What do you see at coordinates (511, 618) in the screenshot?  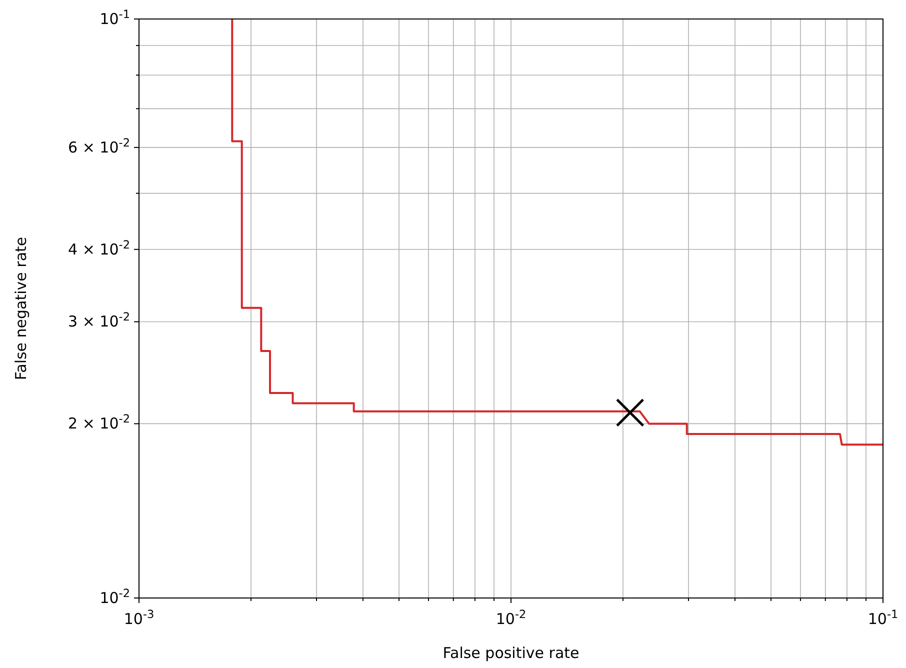 I see `x-tick-label: 10$^{-2}$` at bounding box center [511, 618].